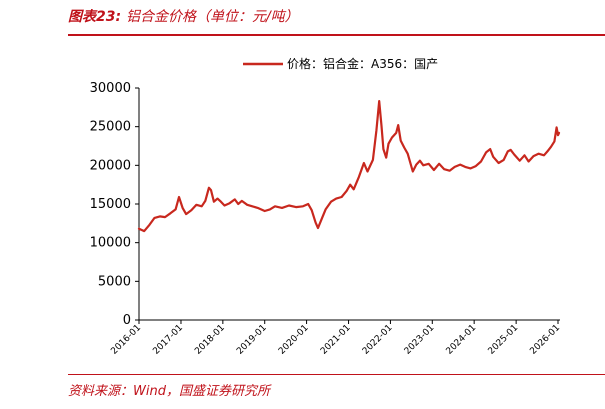 The width and height of the screenshot is (605, 409). I want to click on x-tick-label: 2026-01, so click(545, 340).